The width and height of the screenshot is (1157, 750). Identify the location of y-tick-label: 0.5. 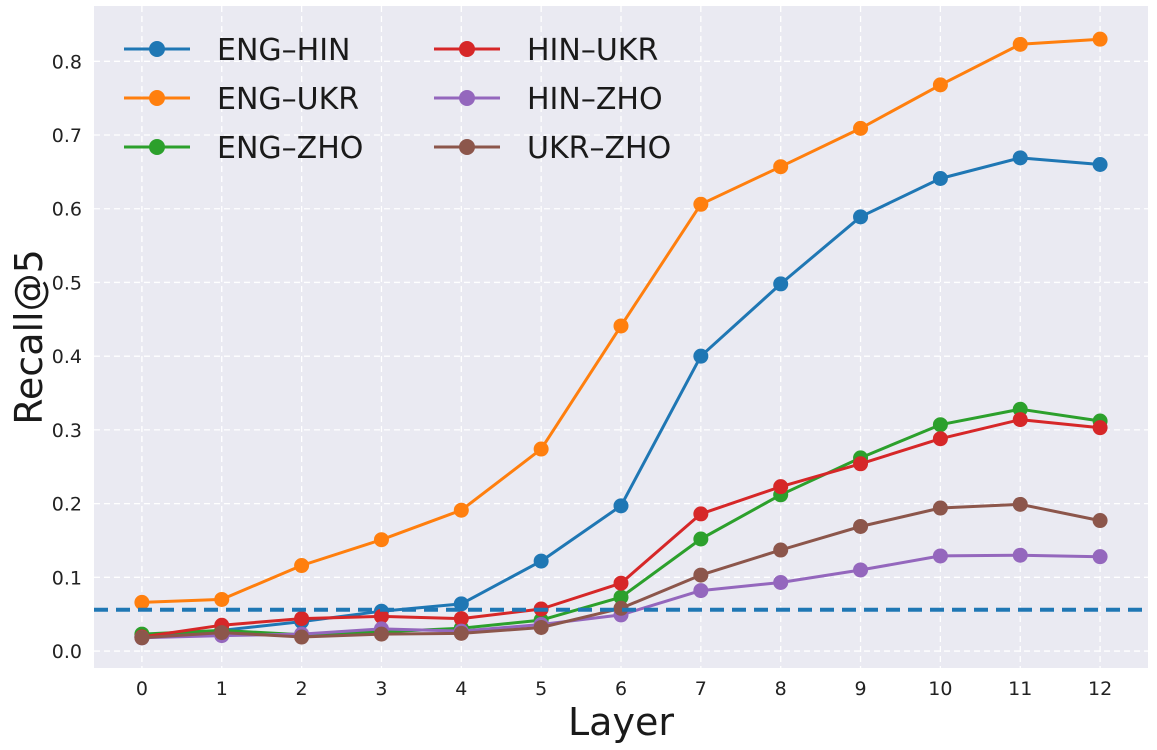
(67, 283).